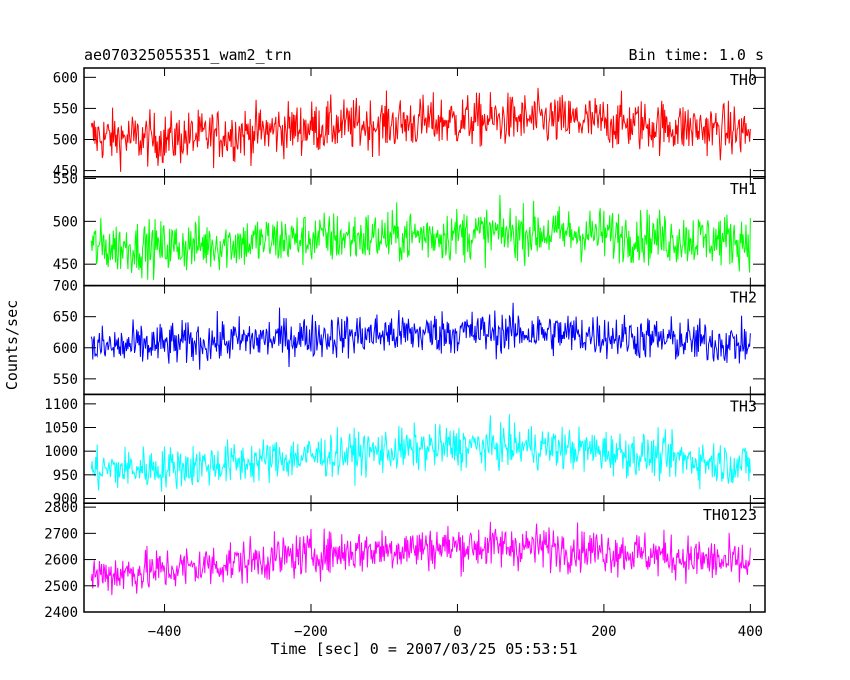 The width and height of the screenshot is (850, 680). Describe the element at coordinates (65, 318) in the screenshot. I see `y-tick-label: 650` at that location.